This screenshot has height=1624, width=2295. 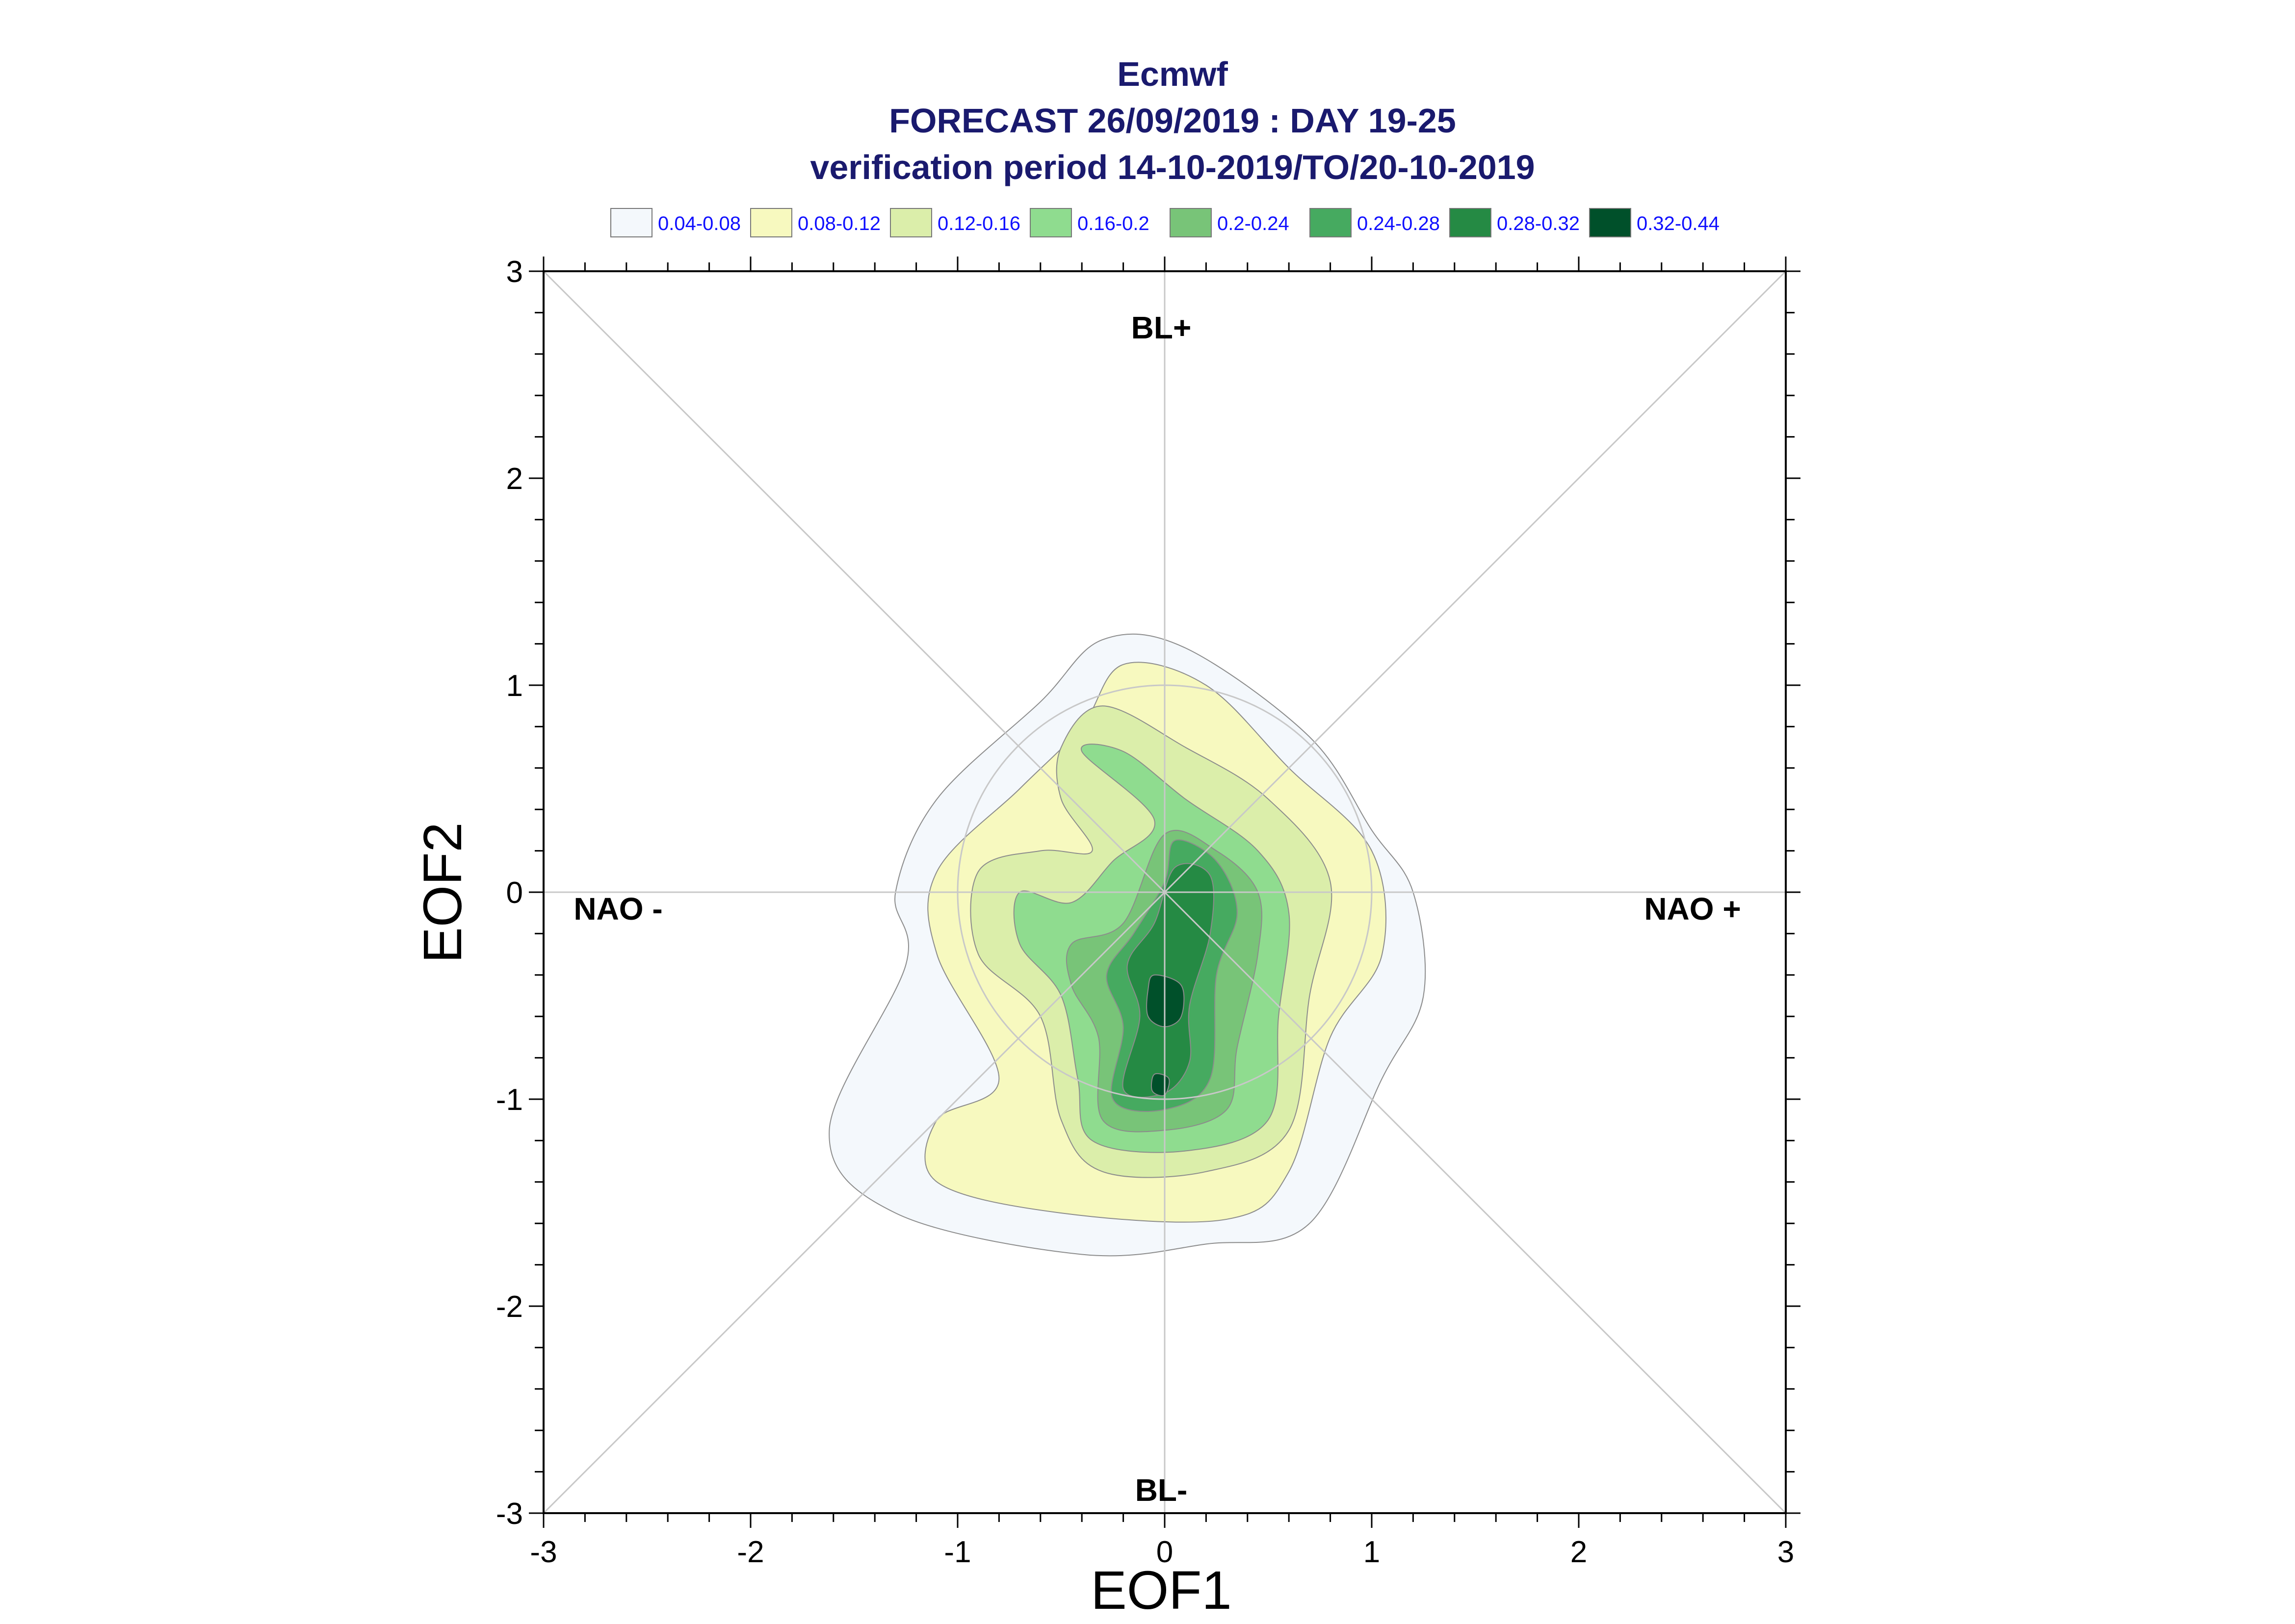 I want to click on y-tick-label: -2, so click(x=509, y=1307).